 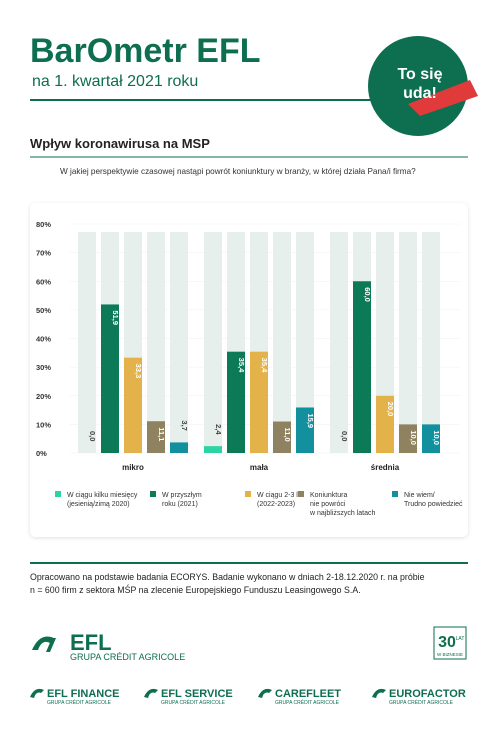 What do you see at coordinates (161, 434) in the screenshot?
I see `value-label: 11,1` at bounding box center [161, 434].